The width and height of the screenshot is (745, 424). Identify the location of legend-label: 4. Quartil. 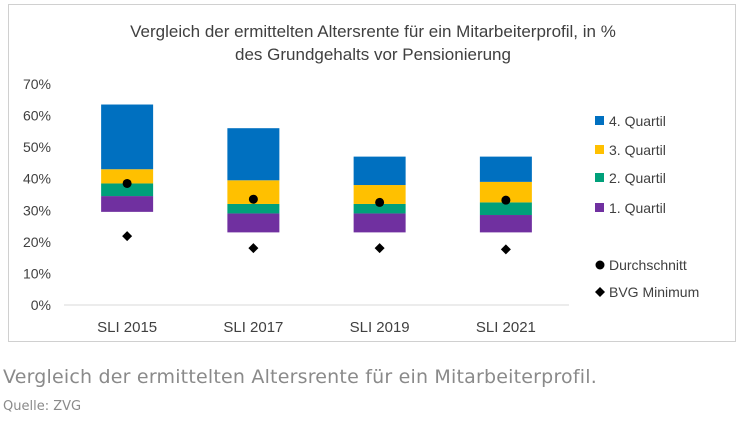
(637, 121).